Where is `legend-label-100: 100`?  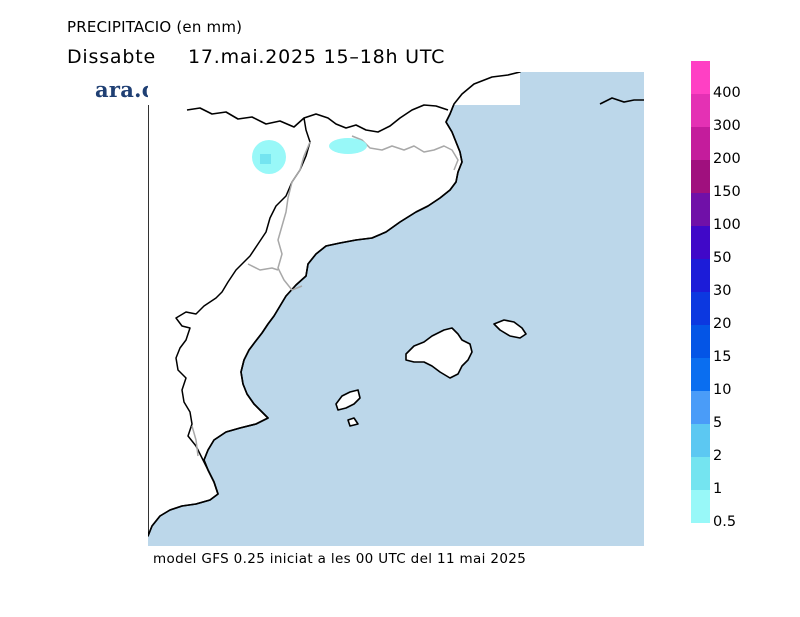
legend-label-100: 100 is located at coordinates (727, 225).